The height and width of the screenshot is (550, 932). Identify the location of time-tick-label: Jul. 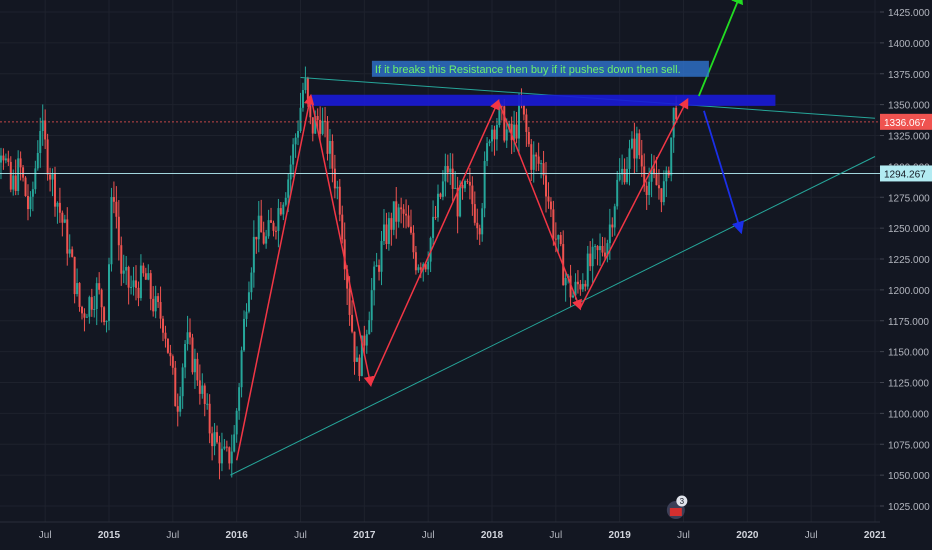
(811, 535).